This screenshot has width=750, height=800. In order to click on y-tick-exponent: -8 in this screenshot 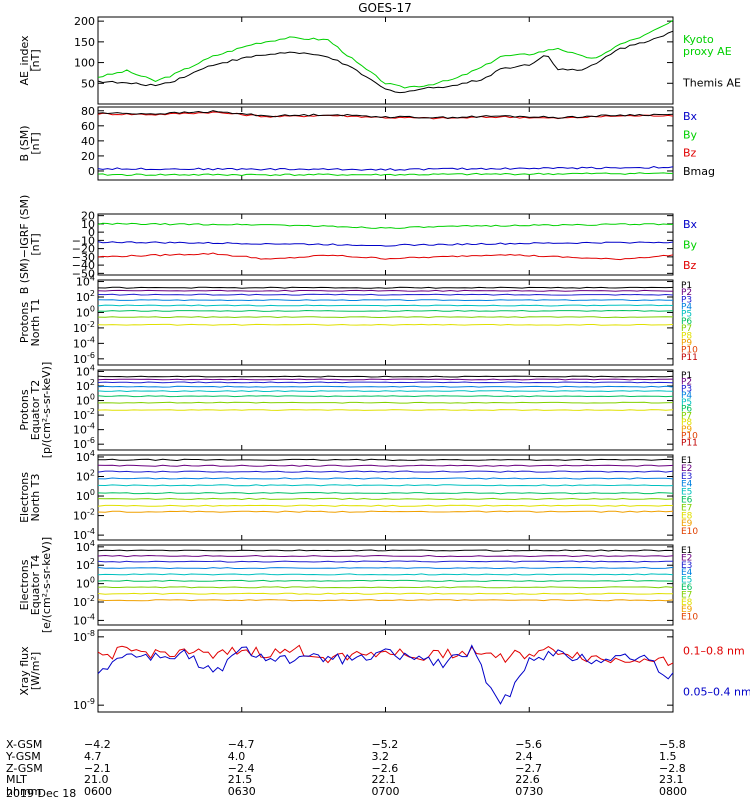, I will do `click(91, 633)`.